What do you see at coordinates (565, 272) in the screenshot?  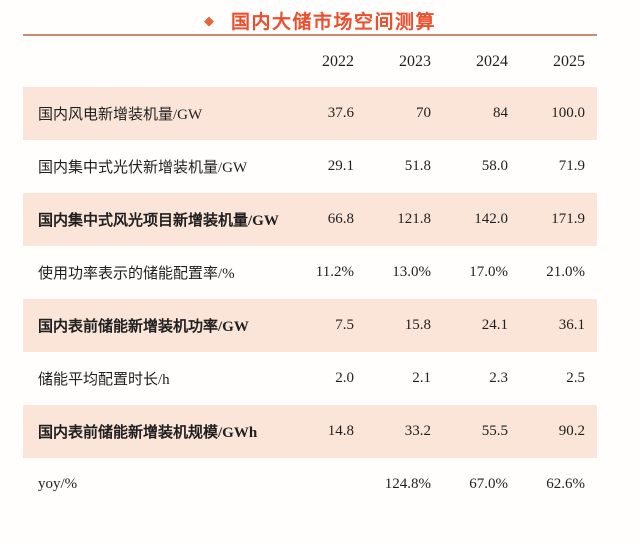 I see `cell-value: 21.0%` at bounding box center [565, 272].